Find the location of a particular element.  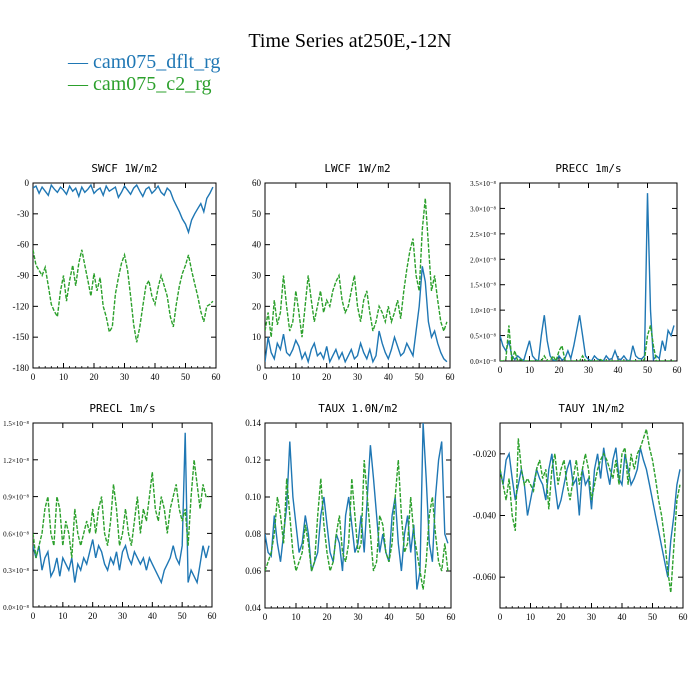

y-tick-label: 40 is located at coordinates (257, 245).